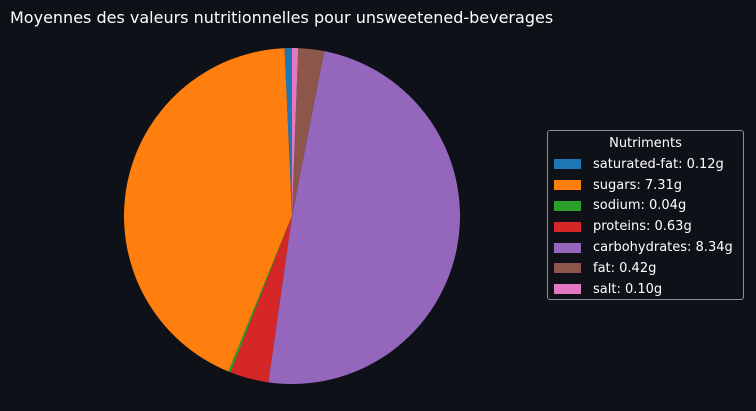 This screenshot has width=756, height=411. I want to click on legend-label: salt: 0.10g, so click(628, 289).